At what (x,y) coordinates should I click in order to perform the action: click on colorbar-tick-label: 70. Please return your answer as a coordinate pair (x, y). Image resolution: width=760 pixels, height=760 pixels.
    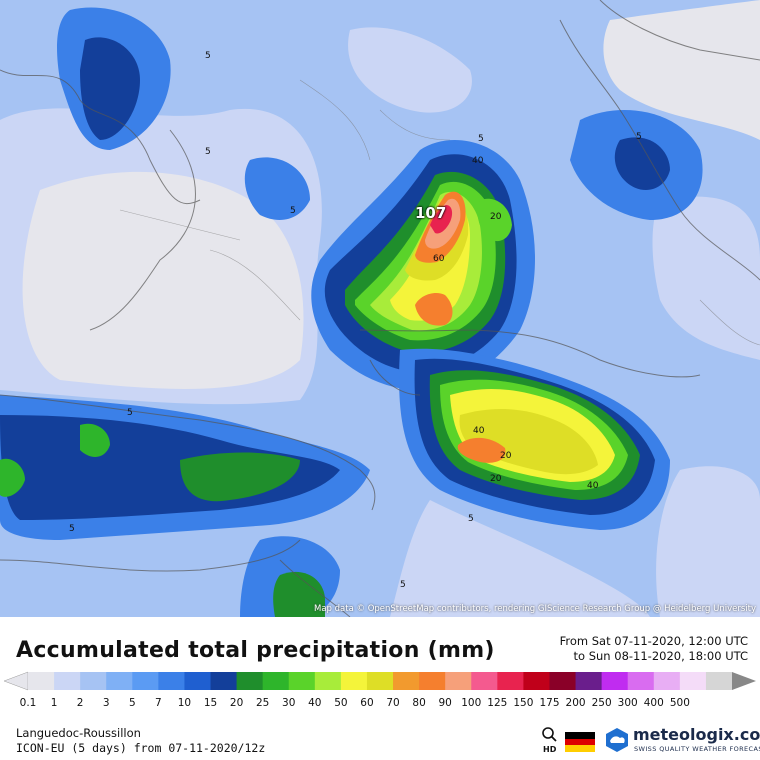
    Looking at the image, I should click on (392, 703).